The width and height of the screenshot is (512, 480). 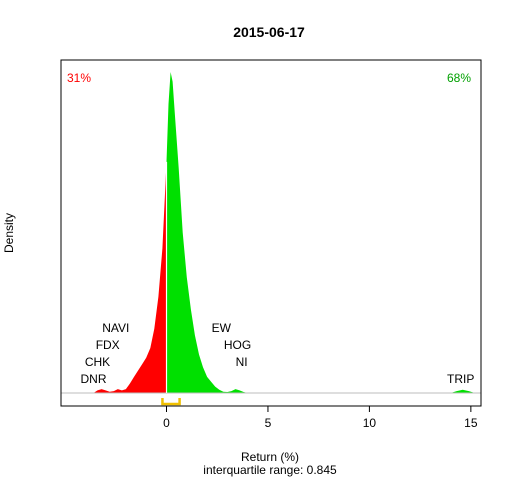 What do you see at coordinates (471, 423) in the screenshot?
I see `x-tick-label: 15` at bounding box center [471, 423].